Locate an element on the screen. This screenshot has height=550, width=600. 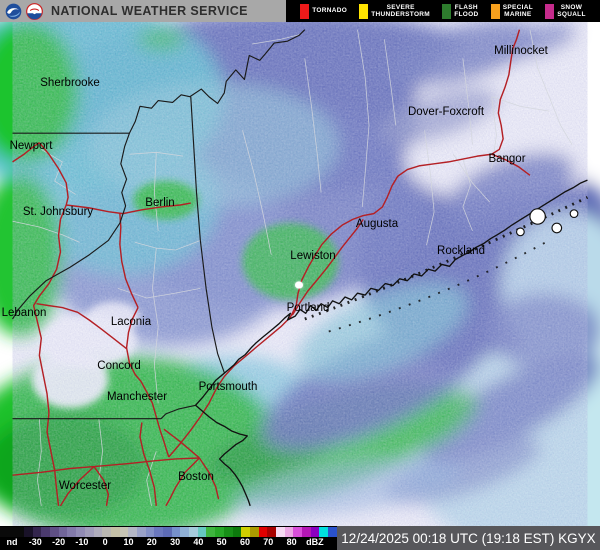
legend-item-flash-flood: FLASH FLOOD is located at coordinates (460, 11).